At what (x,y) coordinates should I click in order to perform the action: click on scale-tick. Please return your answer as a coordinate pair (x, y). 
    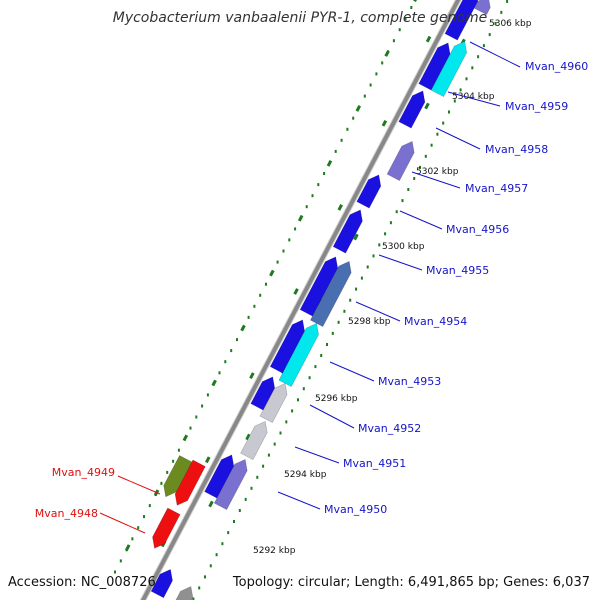
    Looking at the image, I should click on (211, 504).